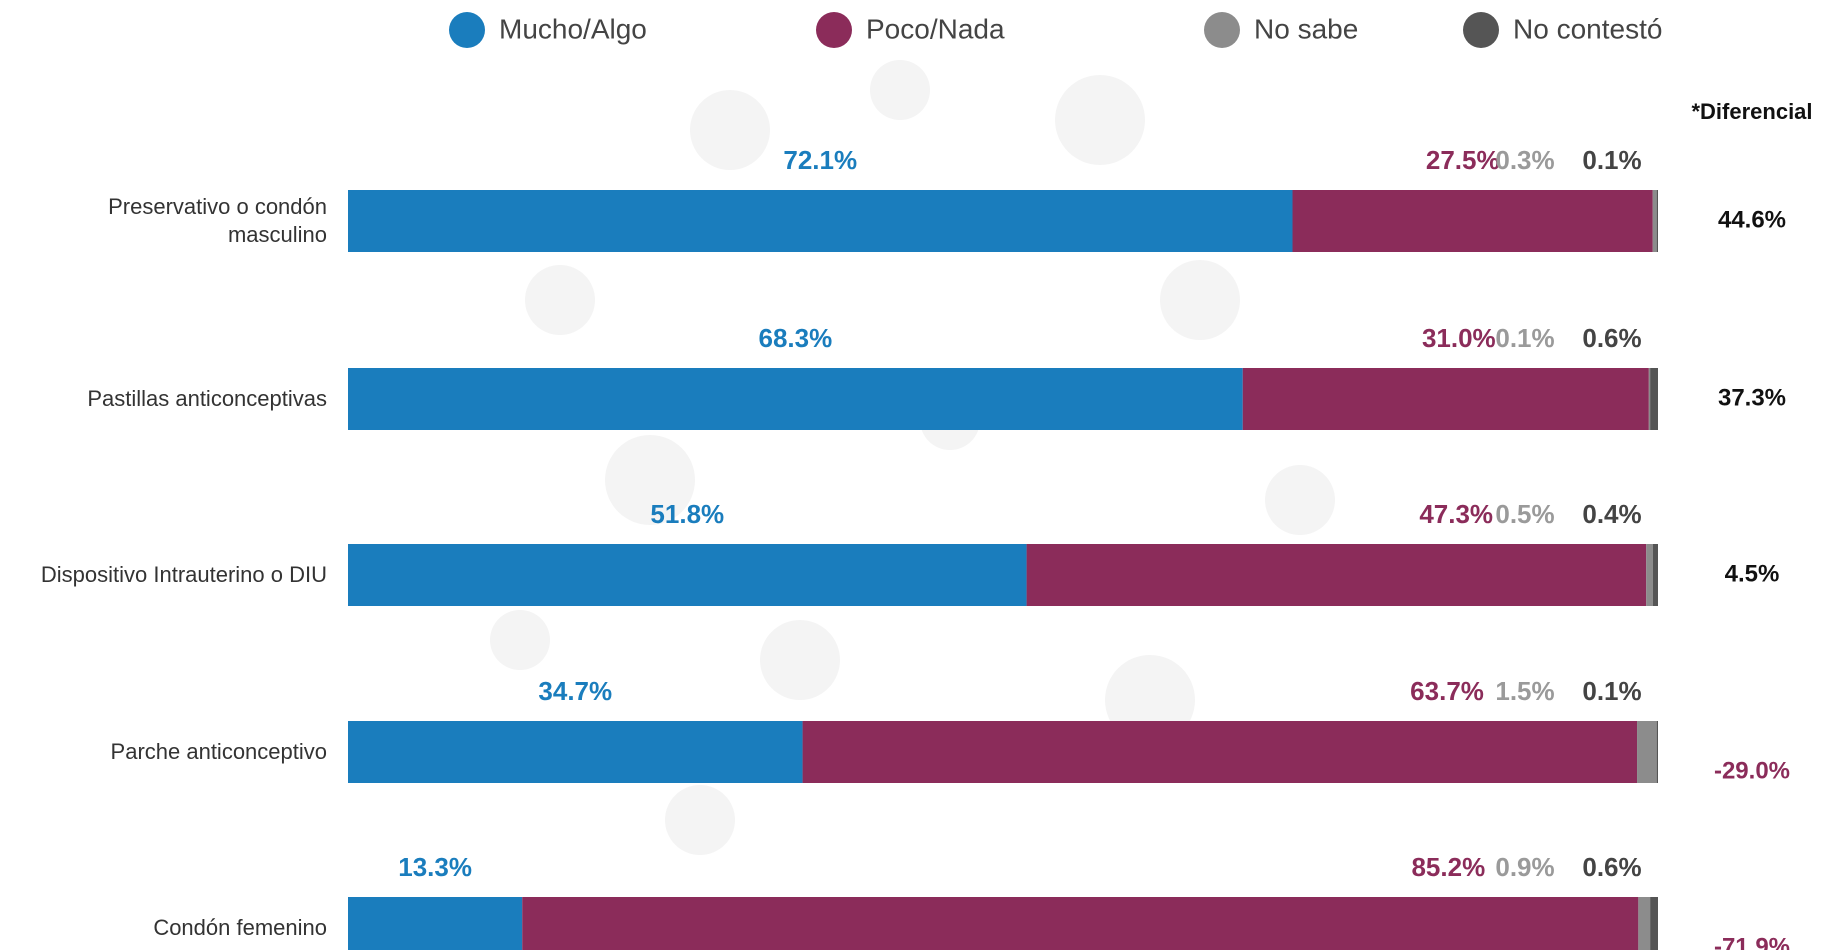 The image size is (1822, 950). What do you see at coordinates (1459, 338) in the screenshot?
I see `value-label: 31.0%` at bounding box center [1459, 338].